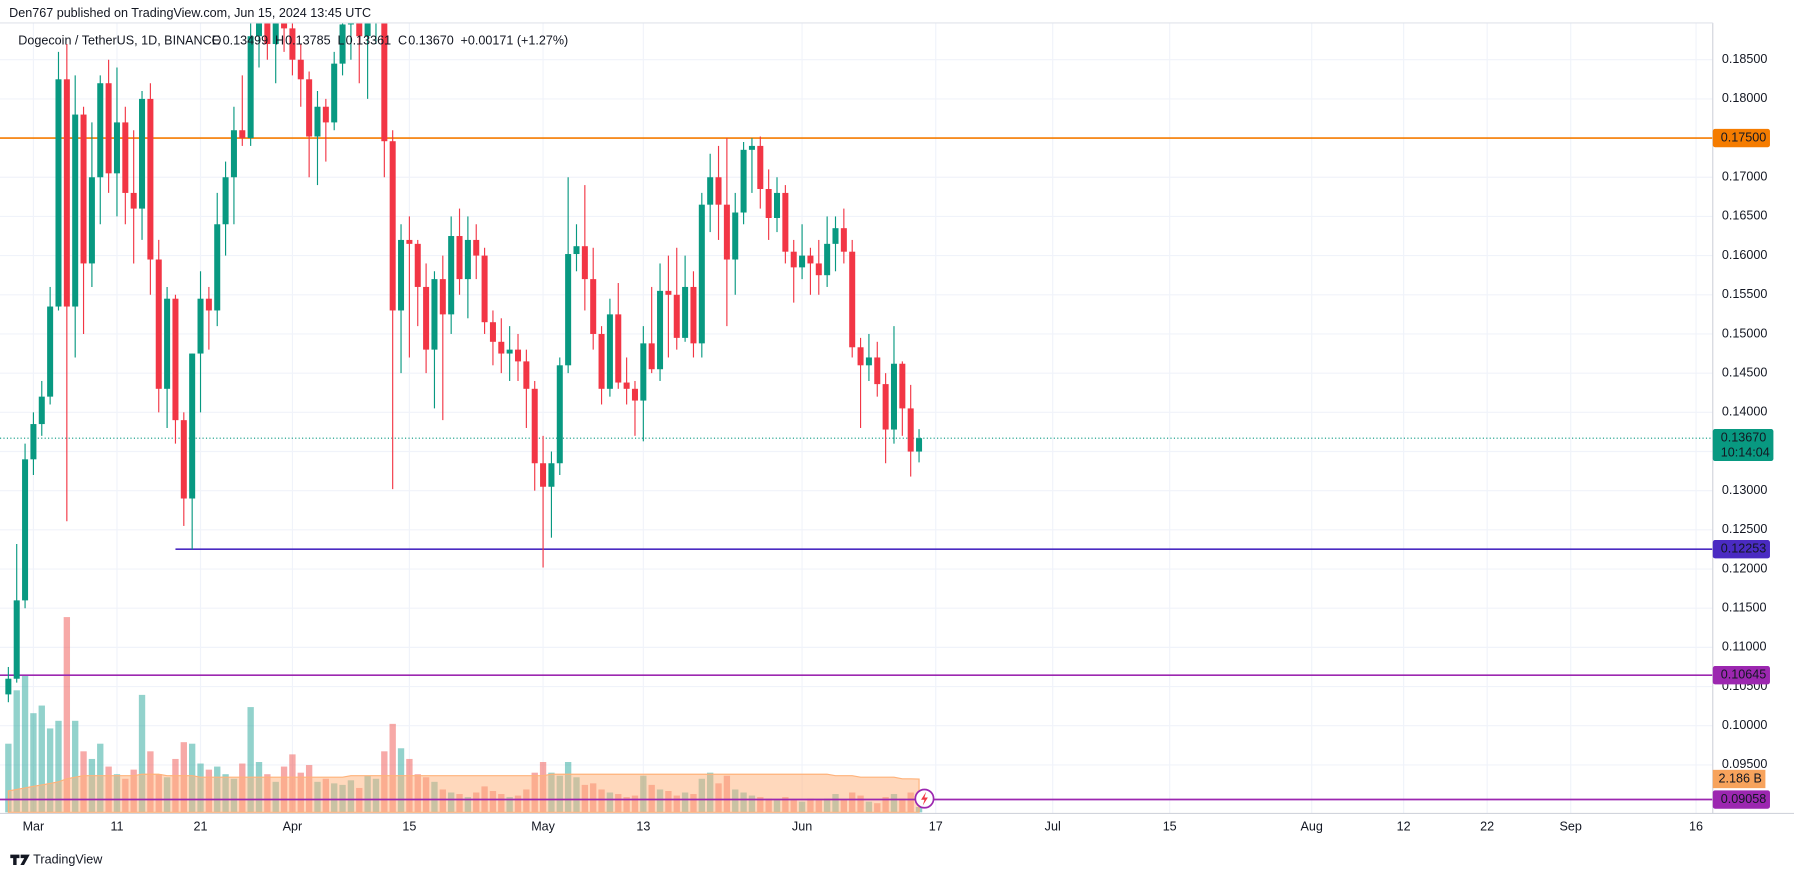  Describe the element at coordinates (1744, 725) in the screenshot. I see `y-tick-label: 0.10000` at that location.